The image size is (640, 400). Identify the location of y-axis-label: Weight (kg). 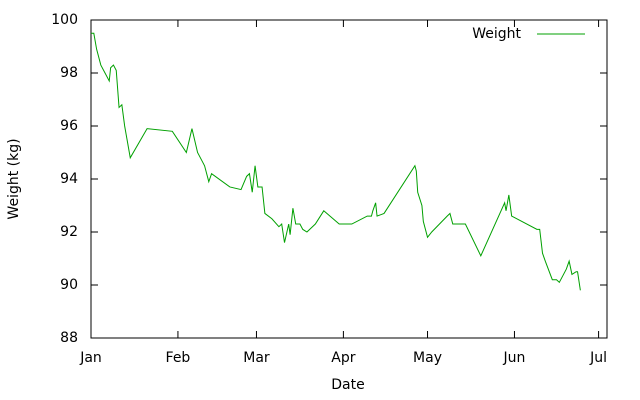
(14, 178).